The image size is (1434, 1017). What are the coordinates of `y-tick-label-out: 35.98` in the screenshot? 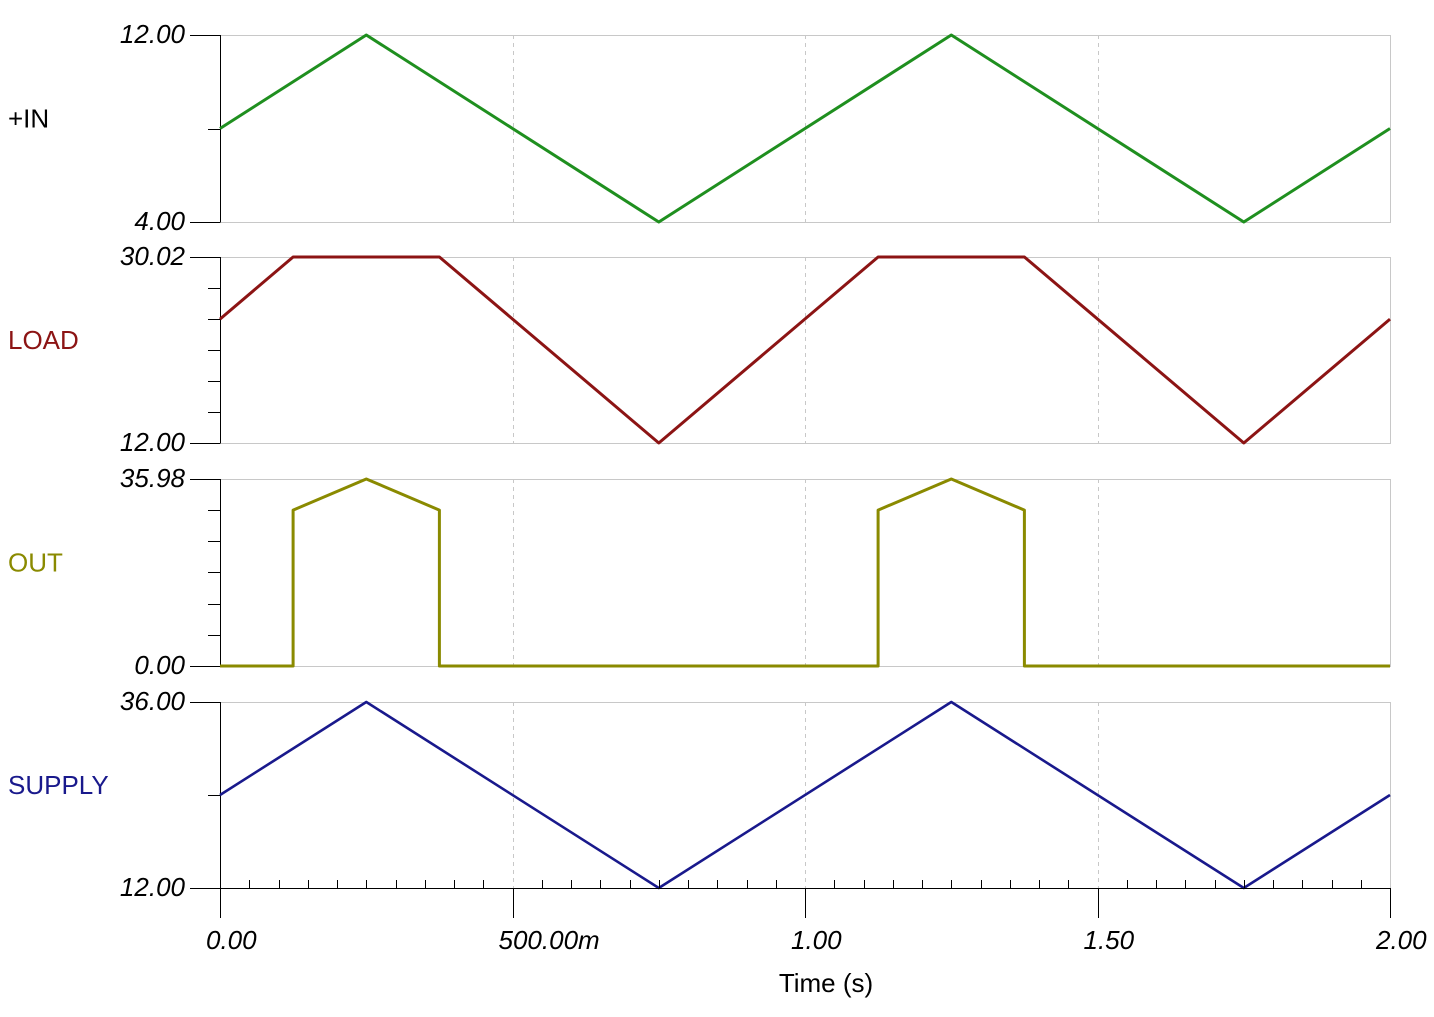 It's located at (153, 478).